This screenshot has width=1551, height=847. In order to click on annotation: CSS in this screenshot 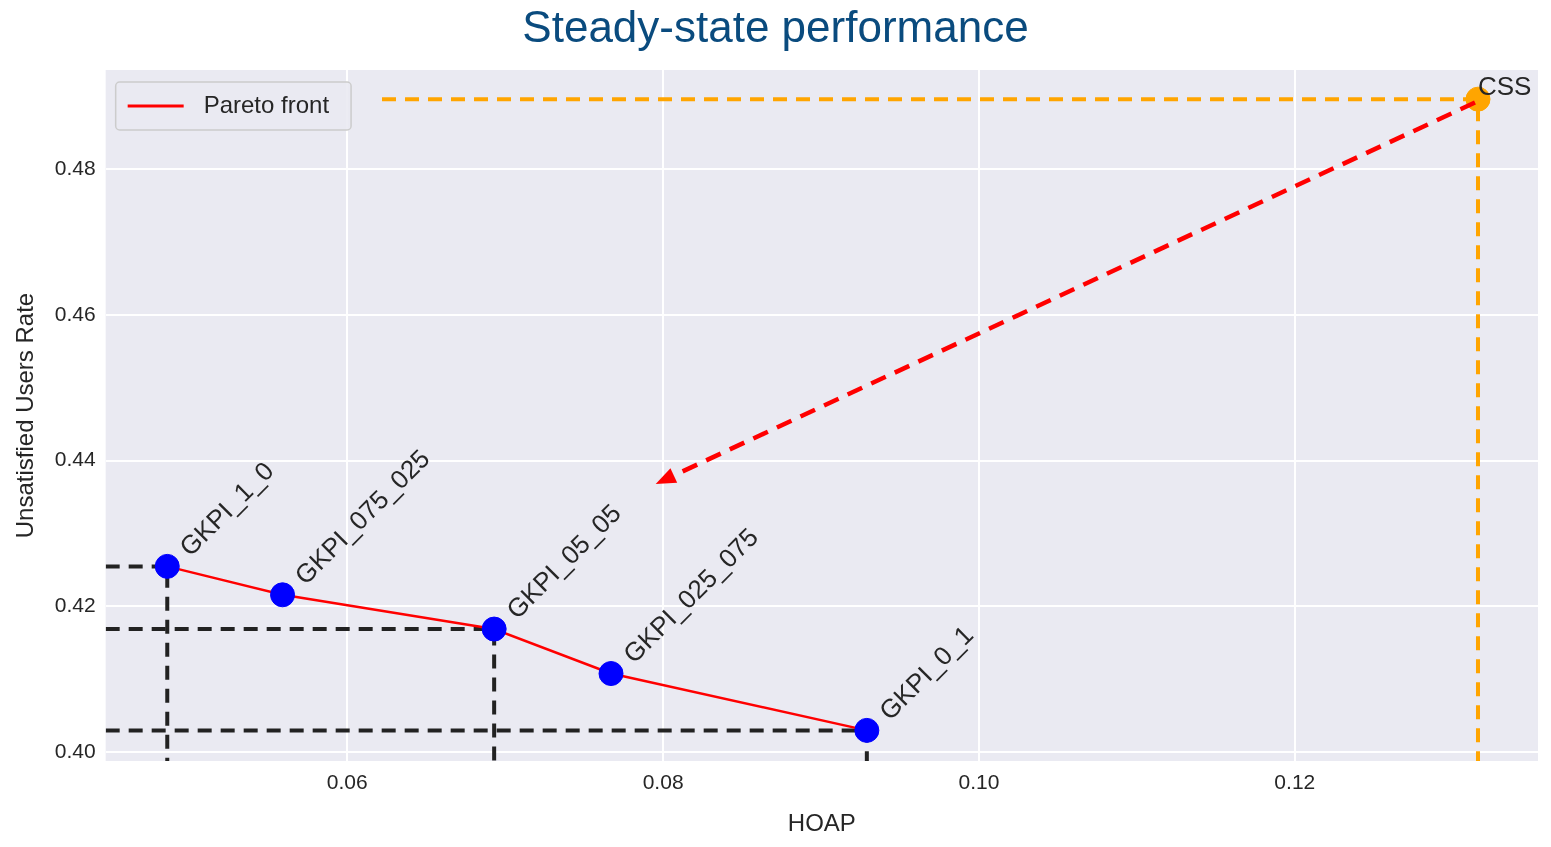, I will do `click(1504, 86)`.